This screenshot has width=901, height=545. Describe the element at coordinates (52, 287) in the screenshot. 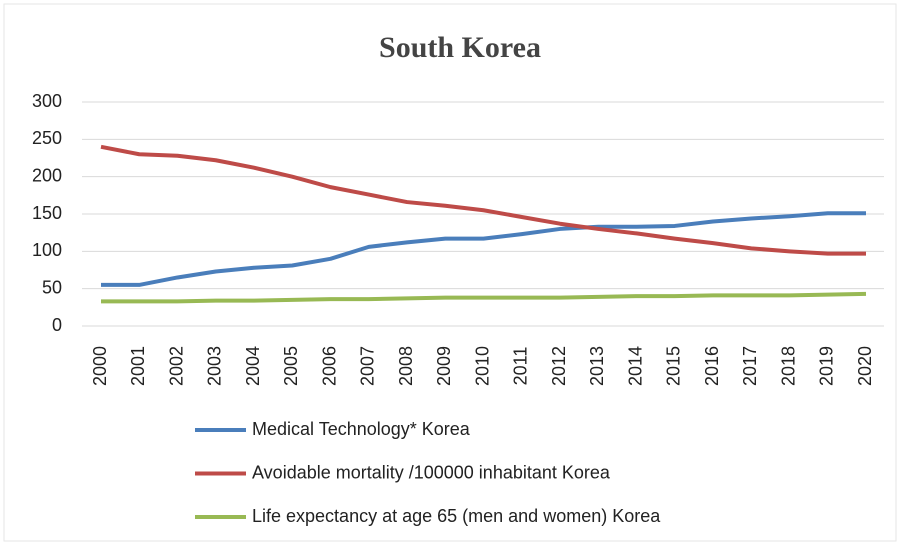

I see `y-tick-label: 50` at that location.